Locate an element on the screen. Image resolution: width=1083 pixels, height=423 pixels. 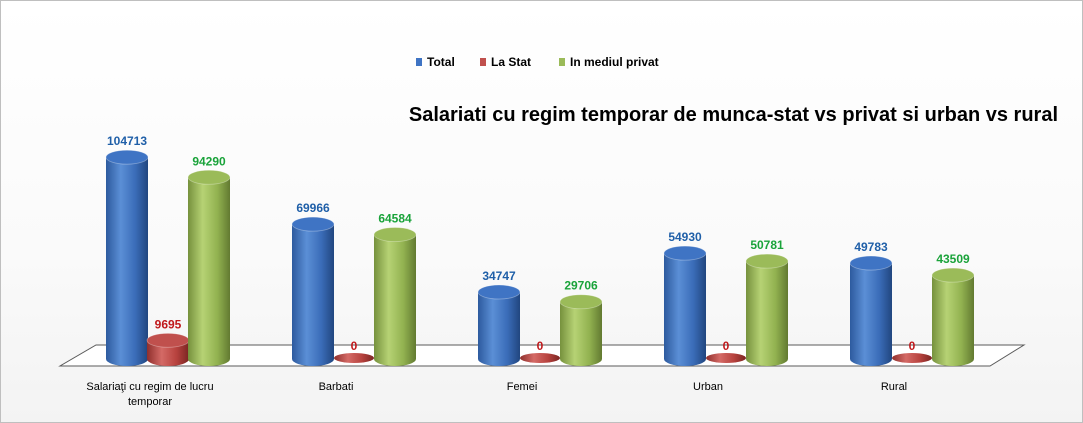
value-label-privat-0: 94290 is located at coordinates (209, 161).